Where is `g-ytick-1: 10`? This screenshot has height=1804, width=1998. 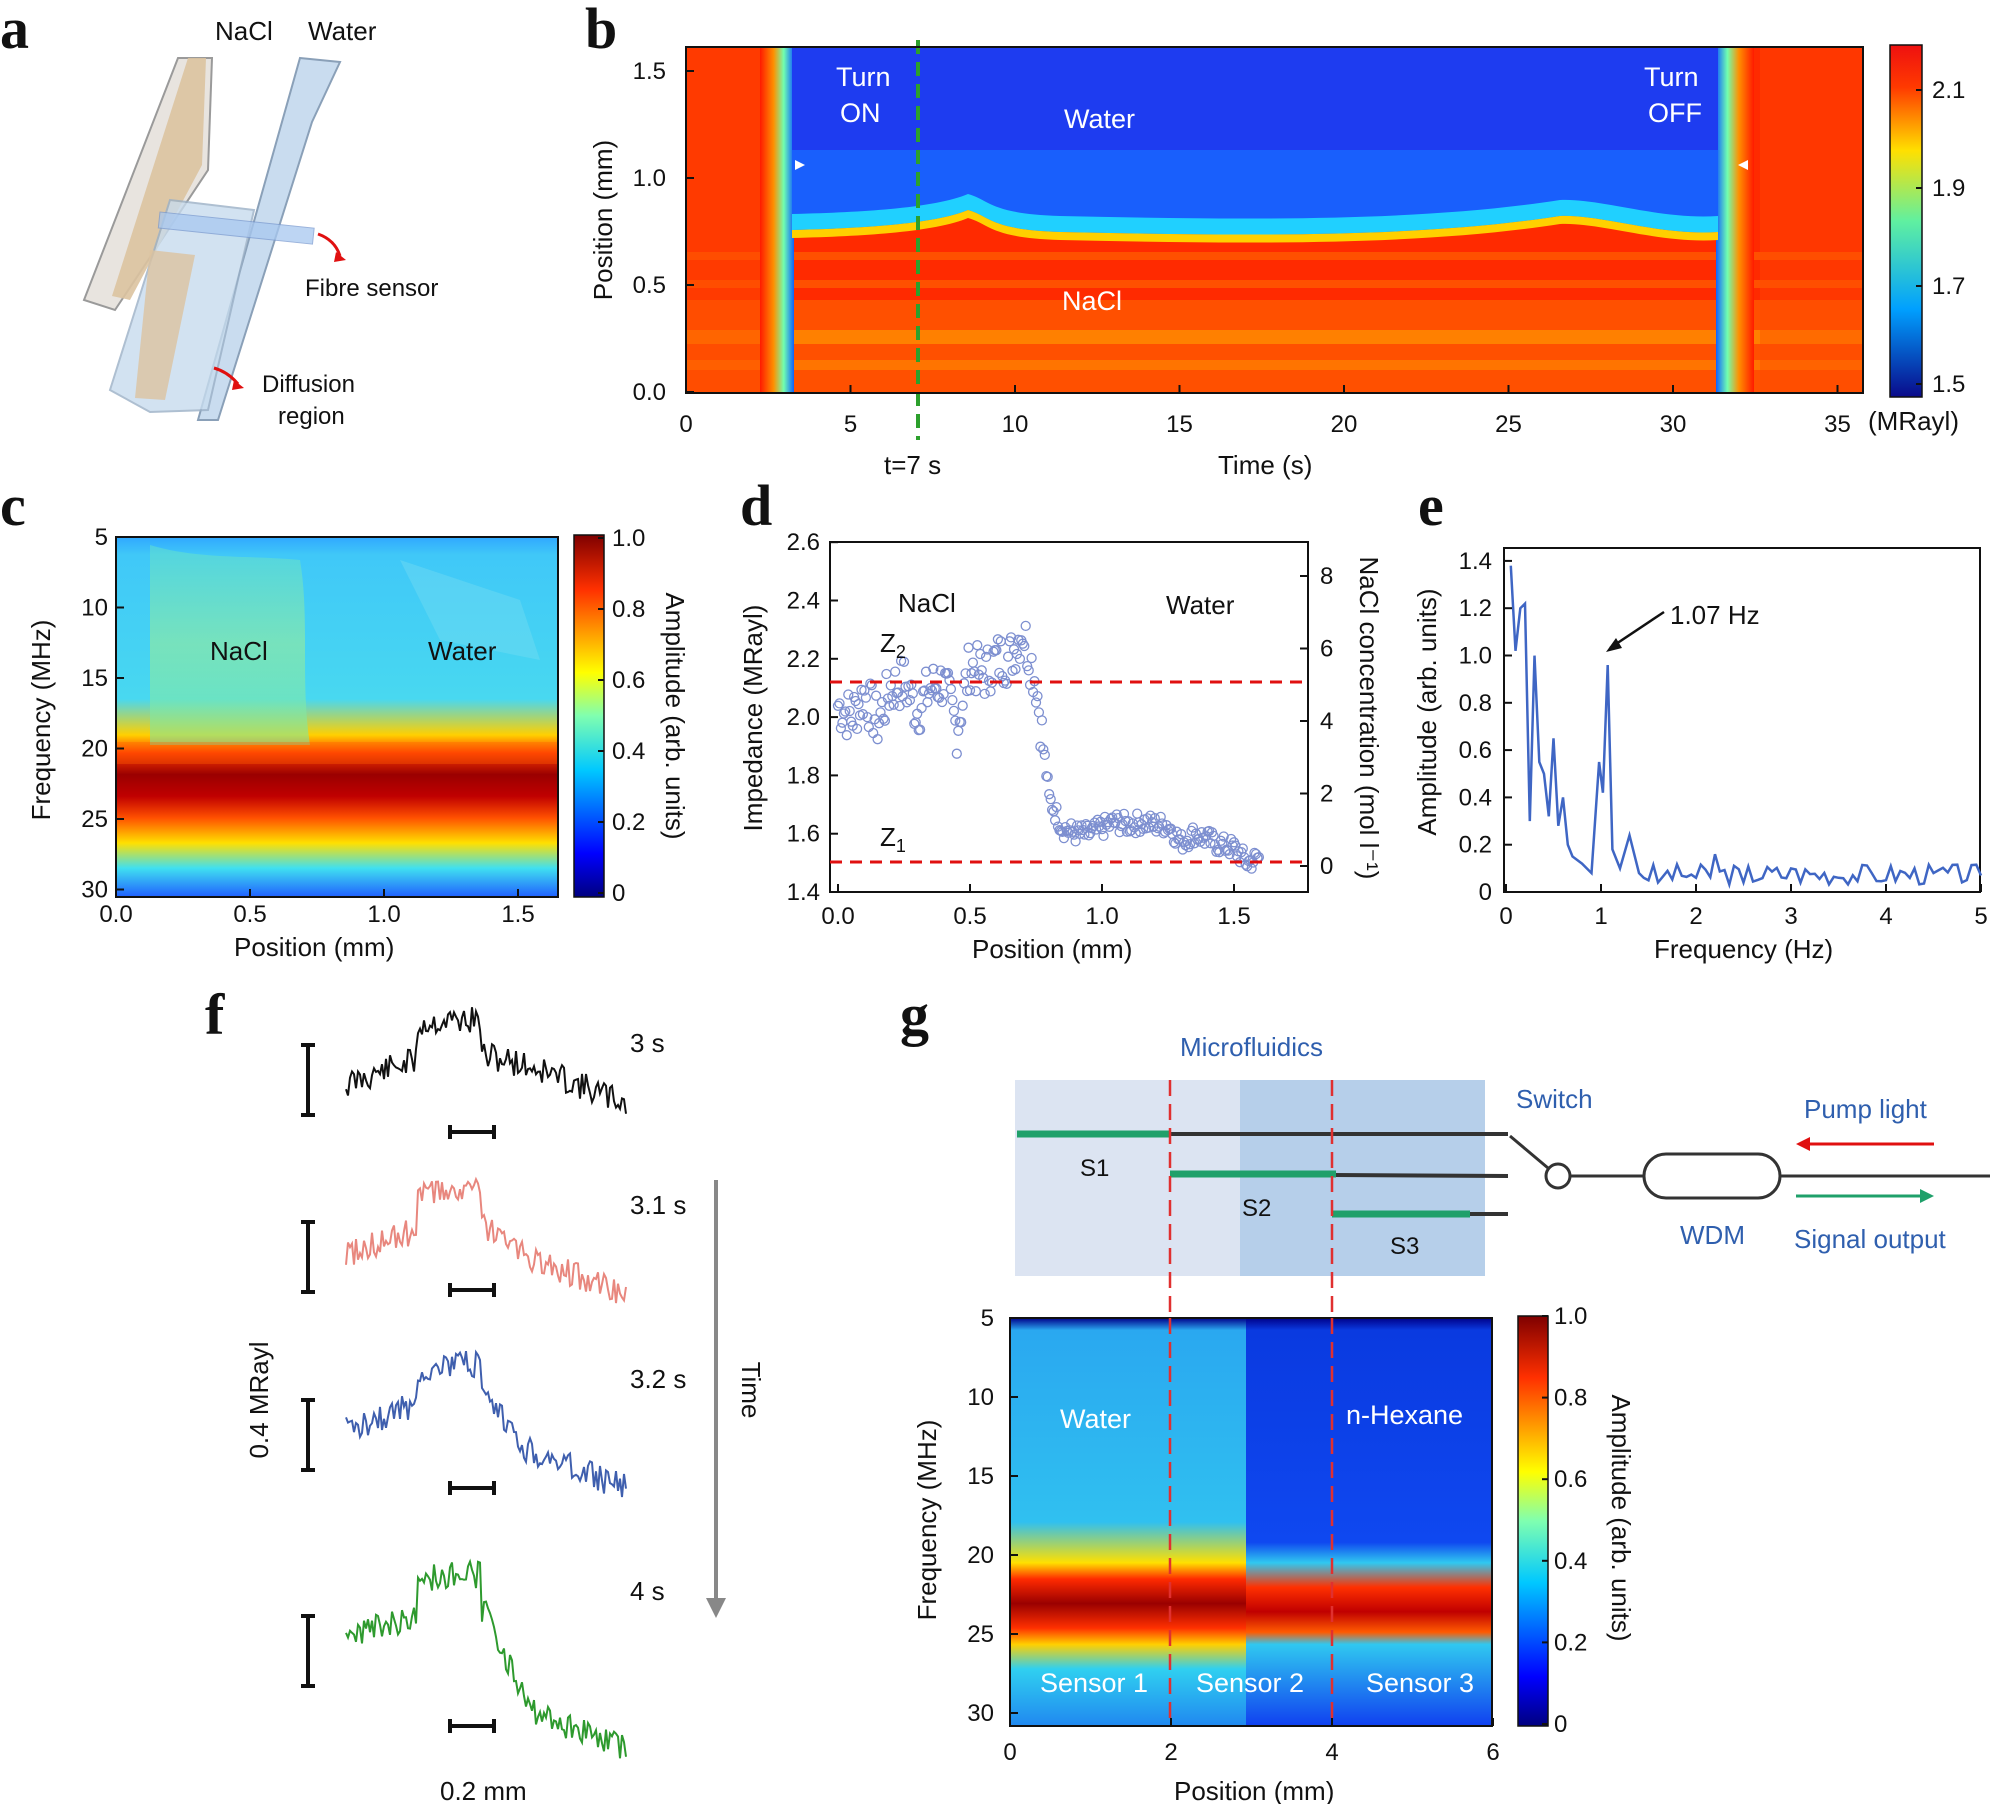 g-ytick-1: 10 is located at coordinates (980, 1397).